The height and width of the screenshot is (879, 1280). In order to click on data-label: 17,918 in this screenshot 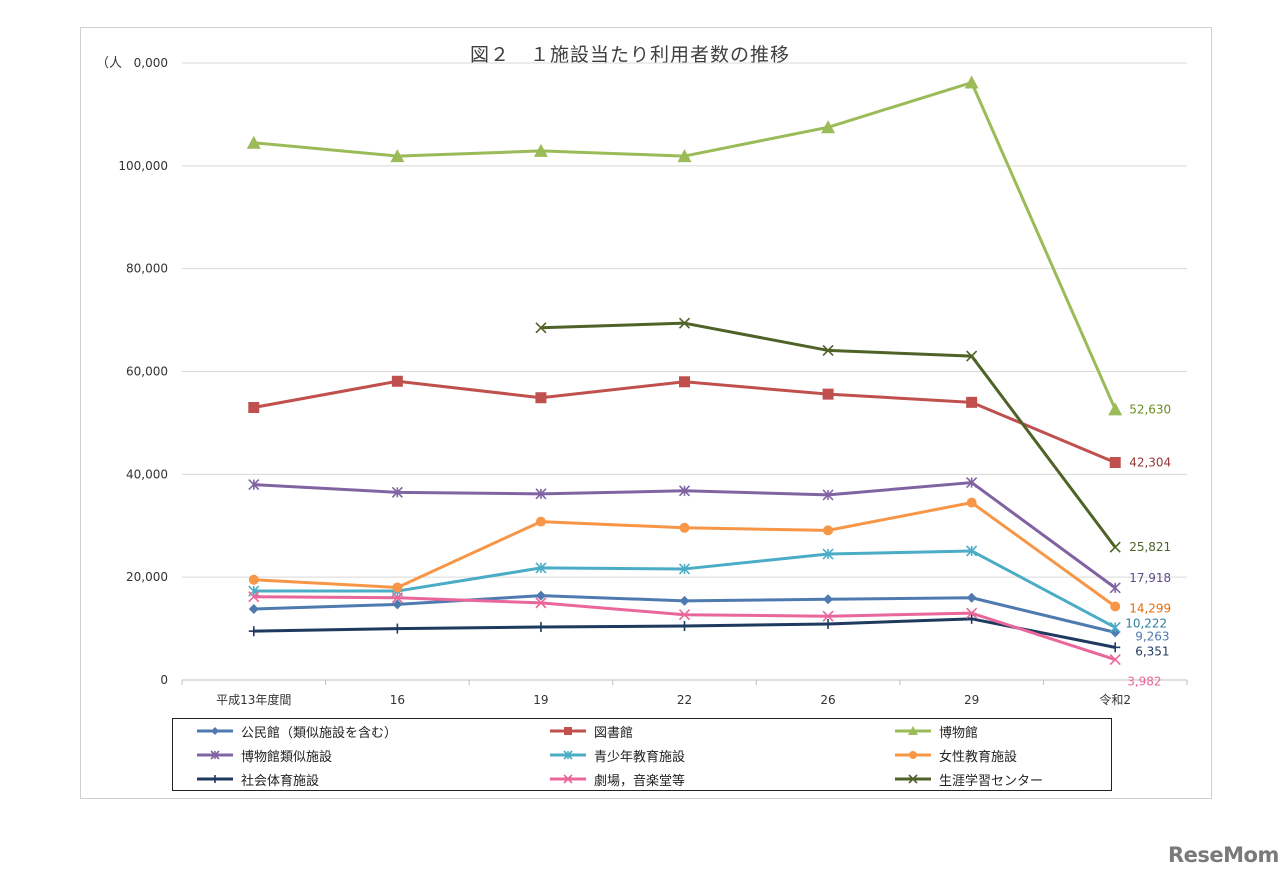, I will do `click(1150, 578)`.